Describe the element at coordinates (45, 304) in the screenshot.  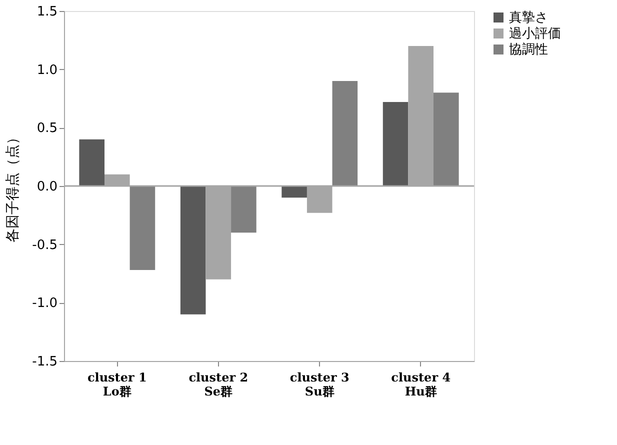
I see `y-tick-label: -1.0` at that location.